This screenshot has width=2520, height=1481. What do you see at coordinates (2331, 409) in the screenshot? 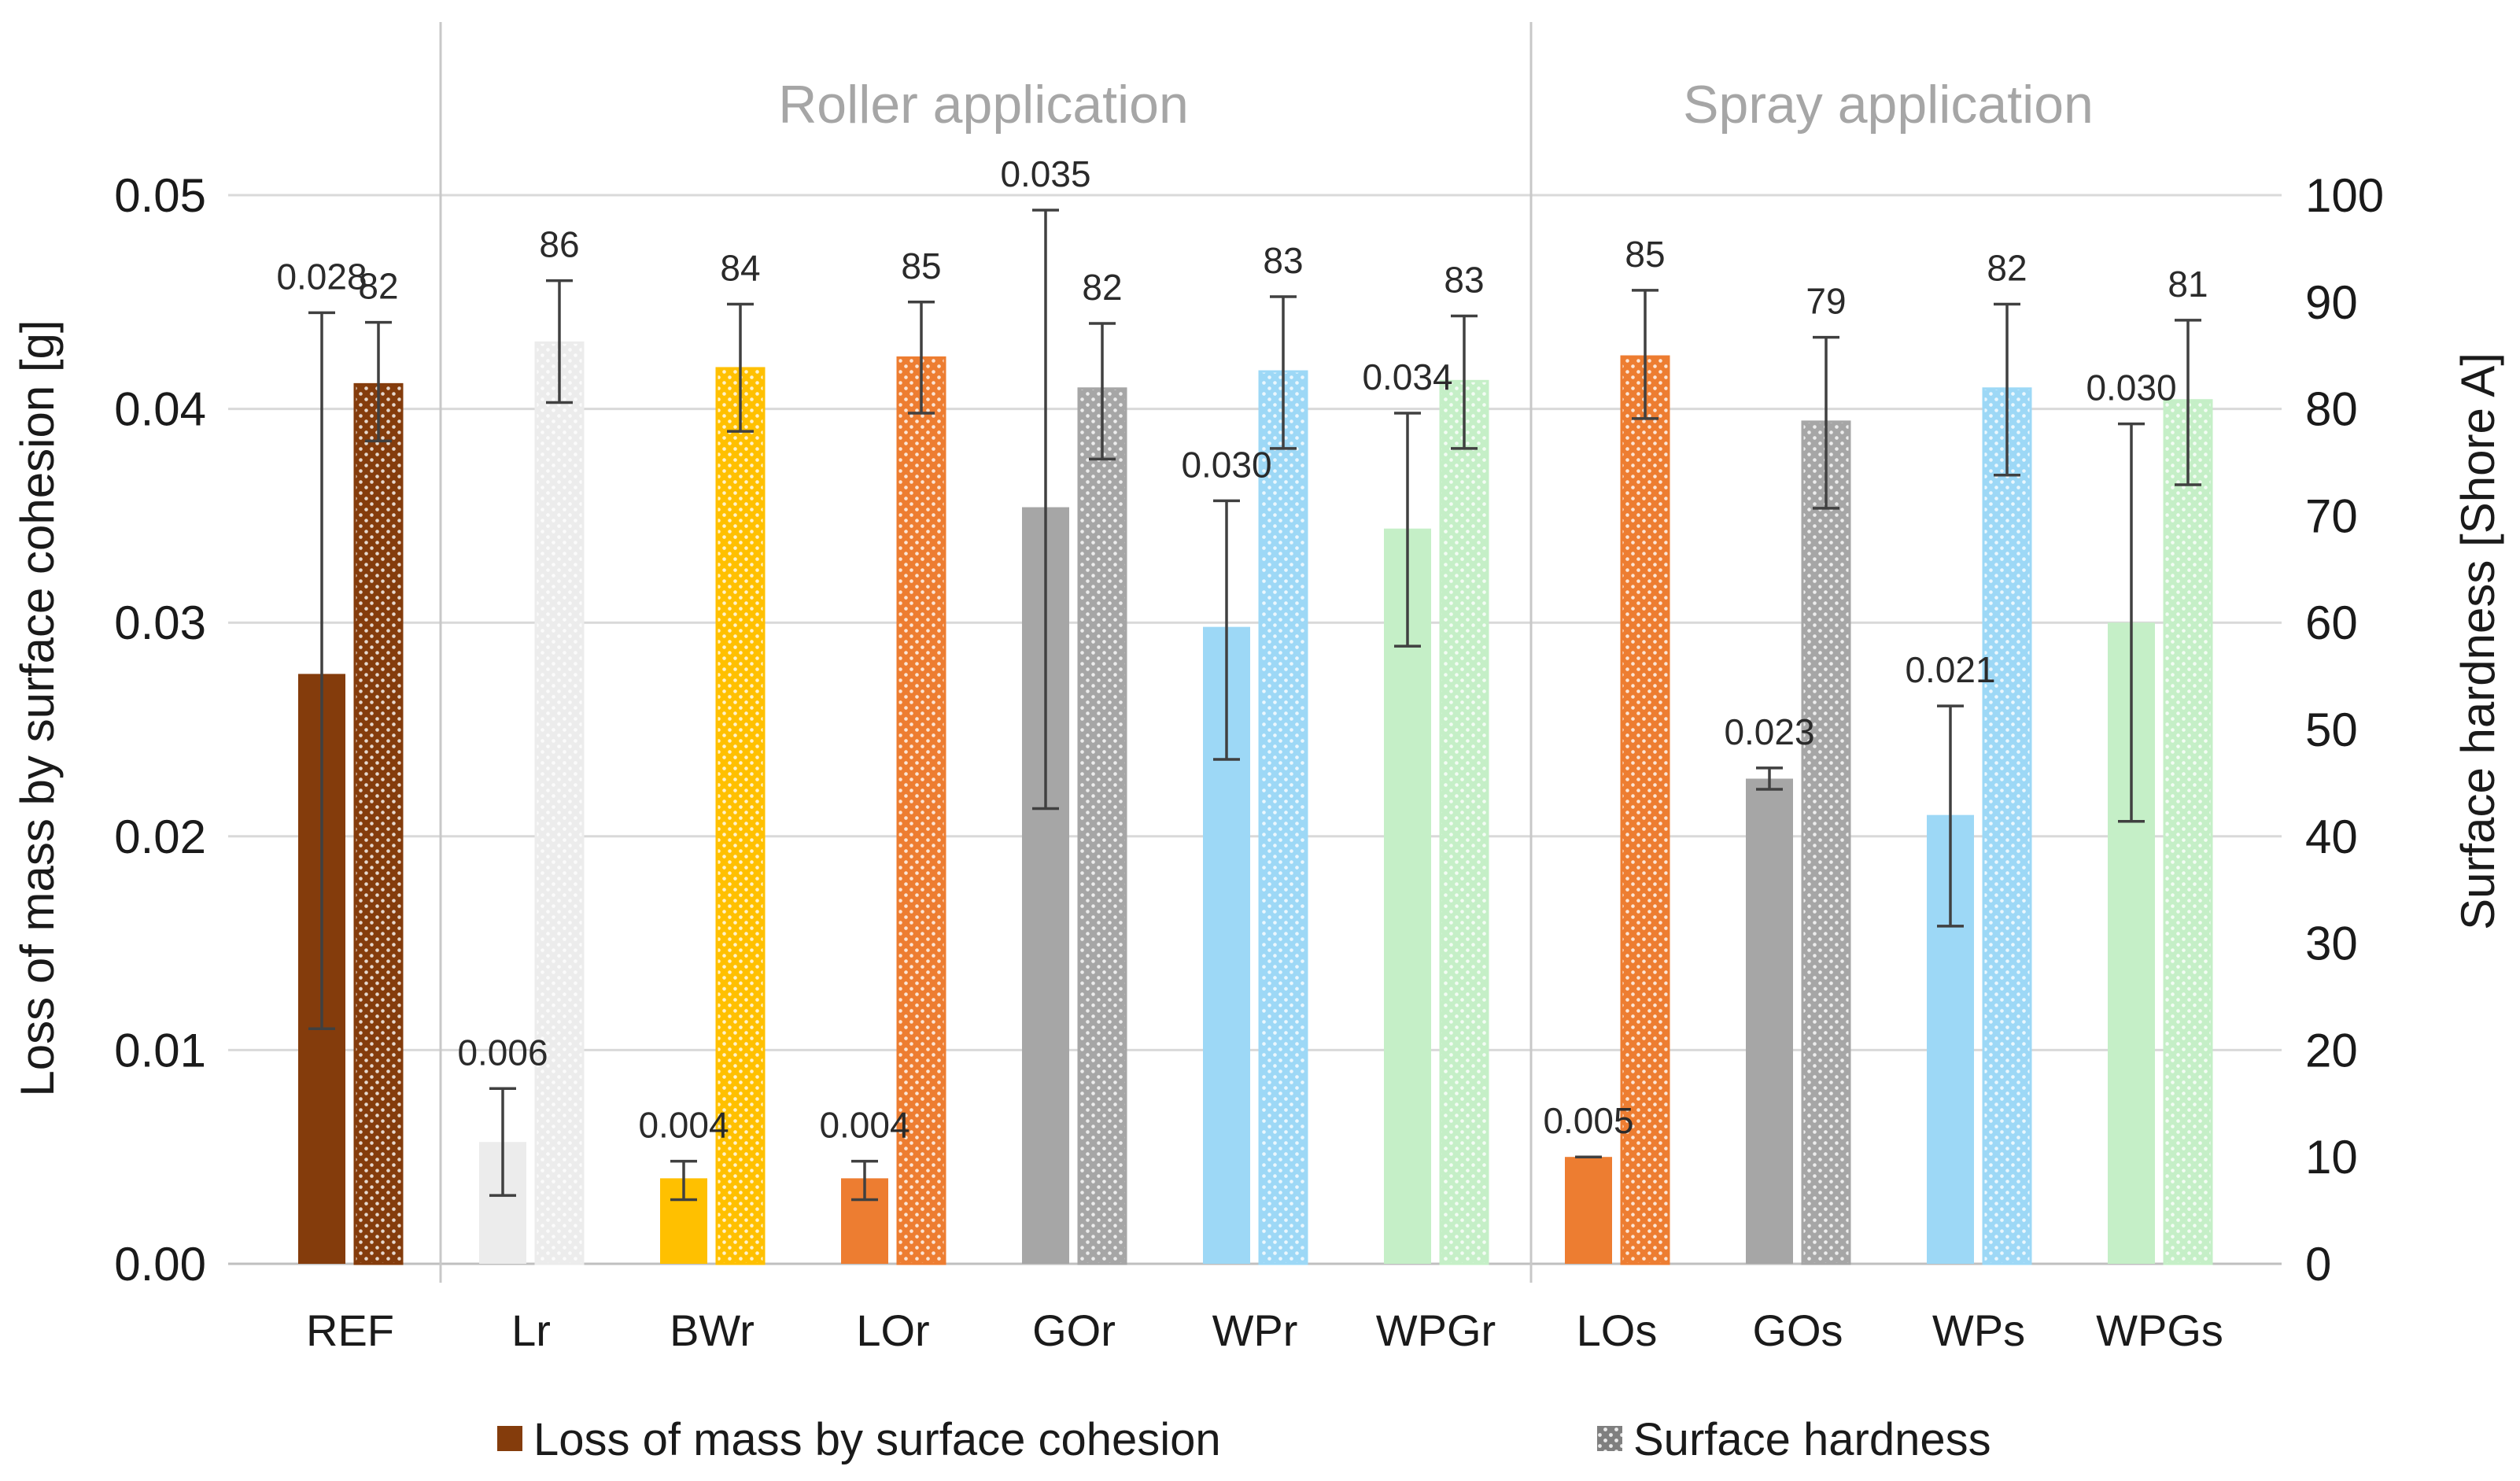
I see `right-tick-label: 80` at bounding box center [2331, 409].